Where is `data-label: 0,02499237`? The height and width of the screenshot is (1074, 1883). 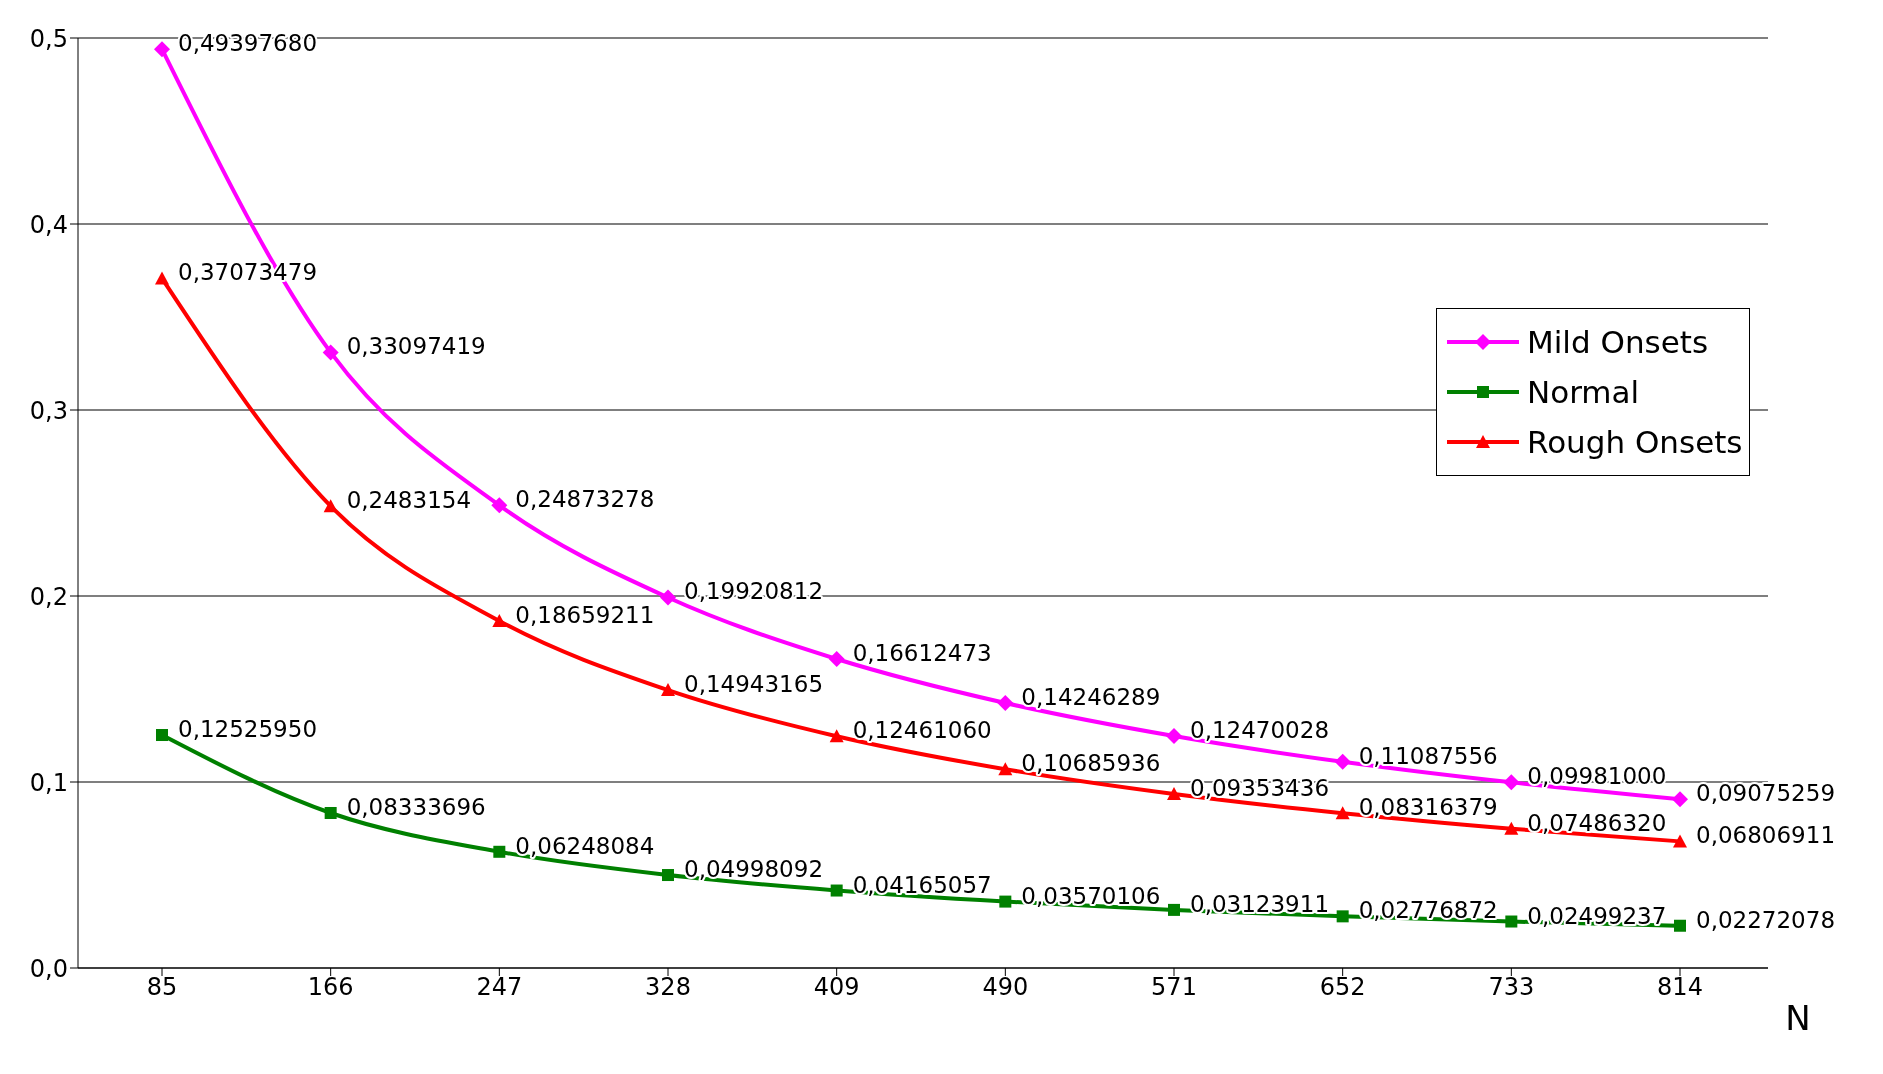 data-label: 0,02499237 is located at coordinates (1597, 915).